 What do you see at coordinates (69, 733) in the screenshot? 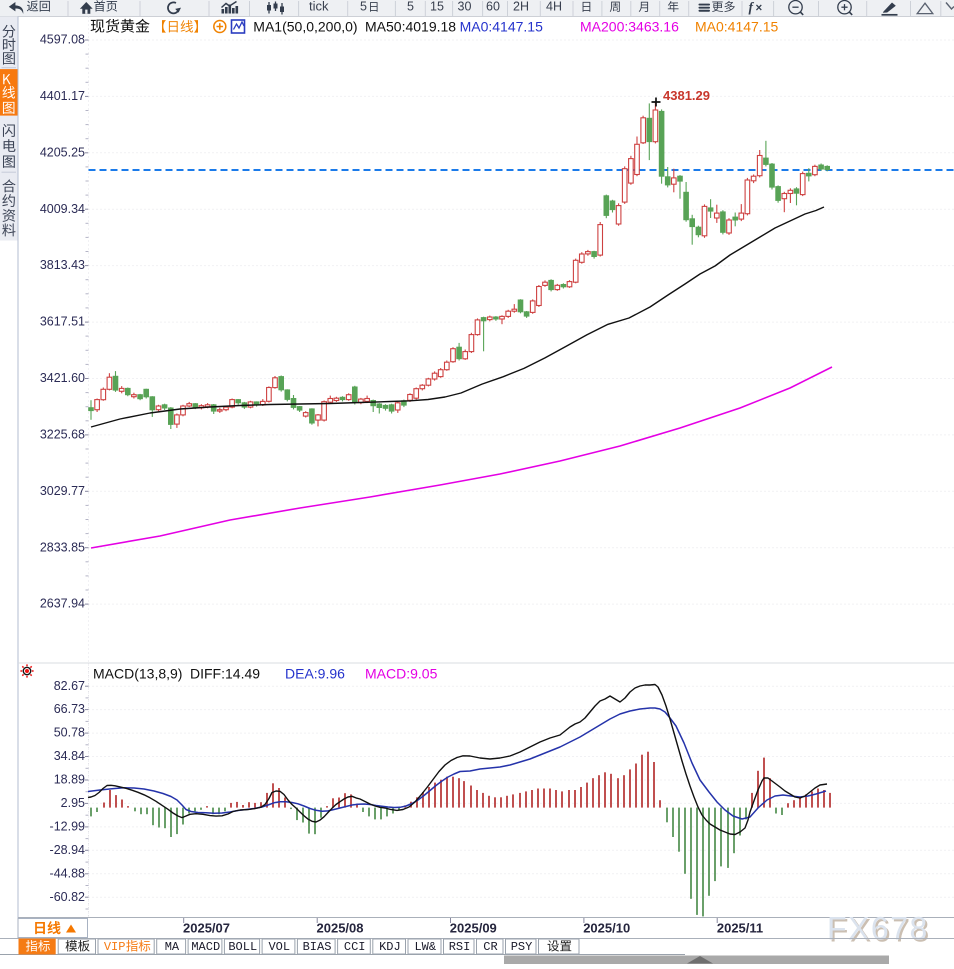
I see `svg-text: 50.78` at bounding box center [69, 733].